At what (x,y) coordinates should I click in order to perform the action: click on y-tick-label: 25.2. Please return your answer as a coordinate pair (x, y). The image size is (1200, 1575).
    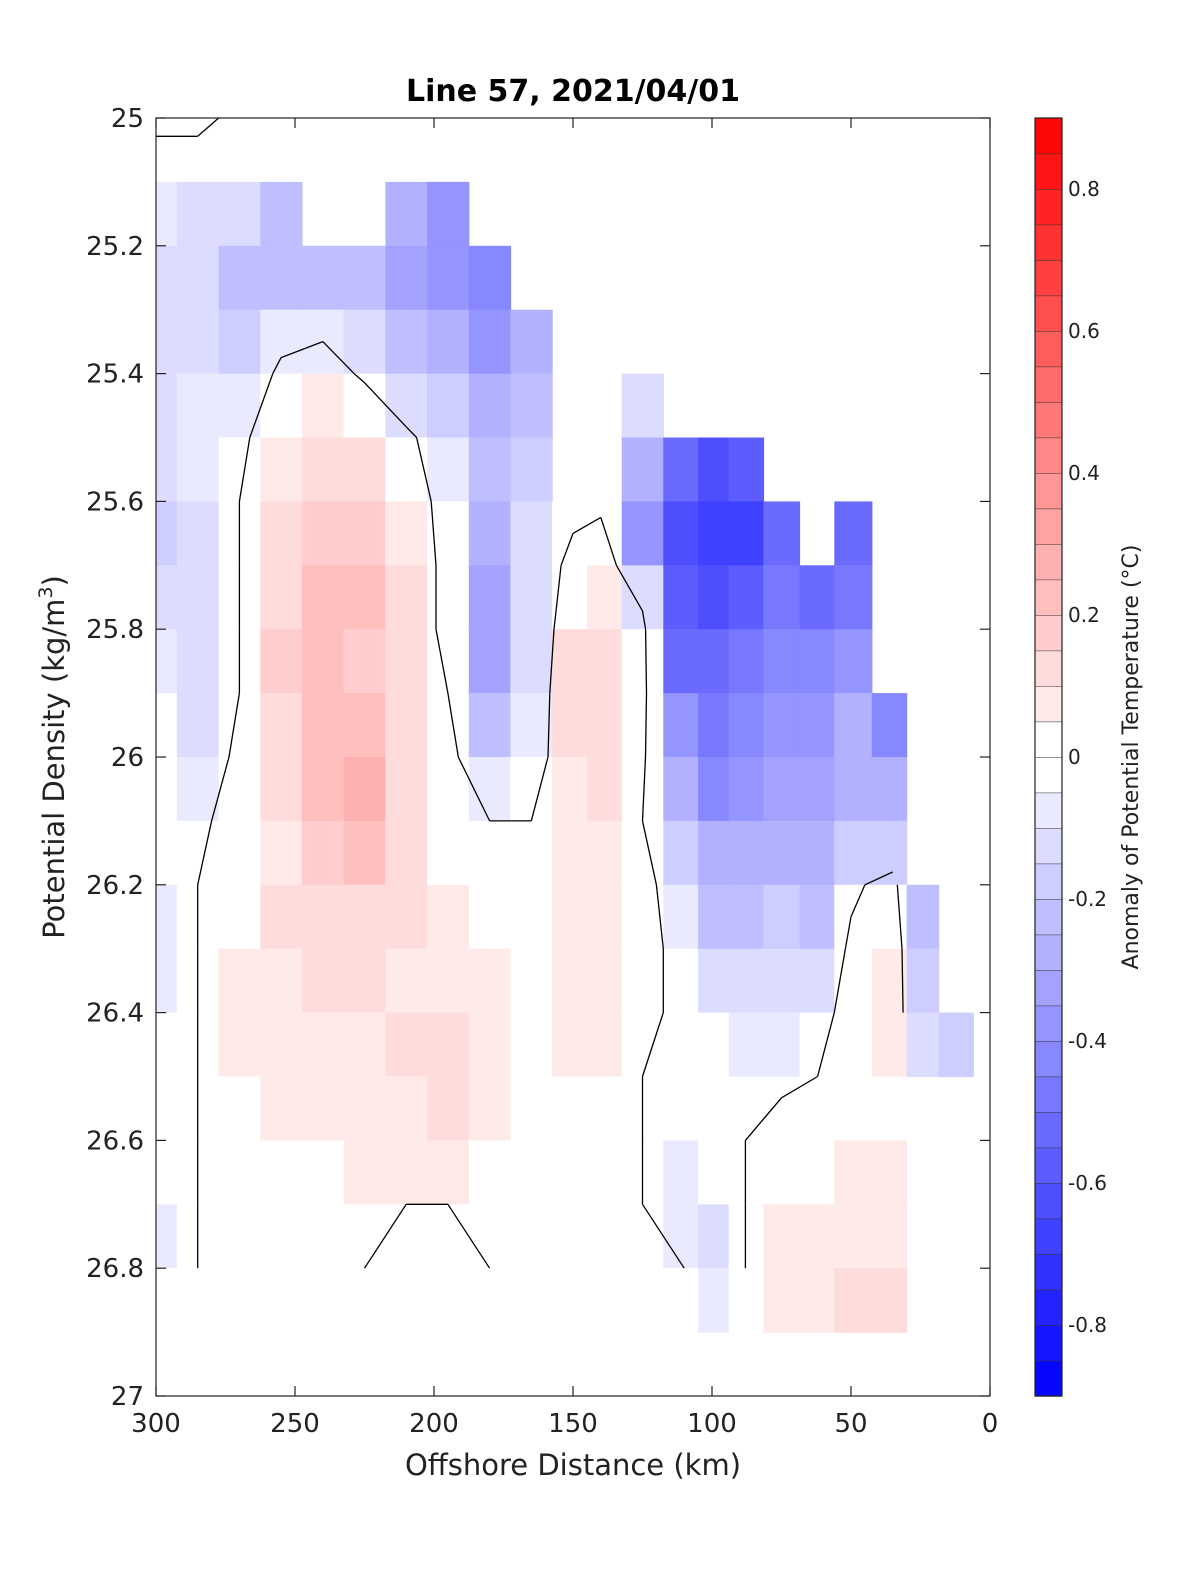
    Looking at the image, I should click on (115, 247).